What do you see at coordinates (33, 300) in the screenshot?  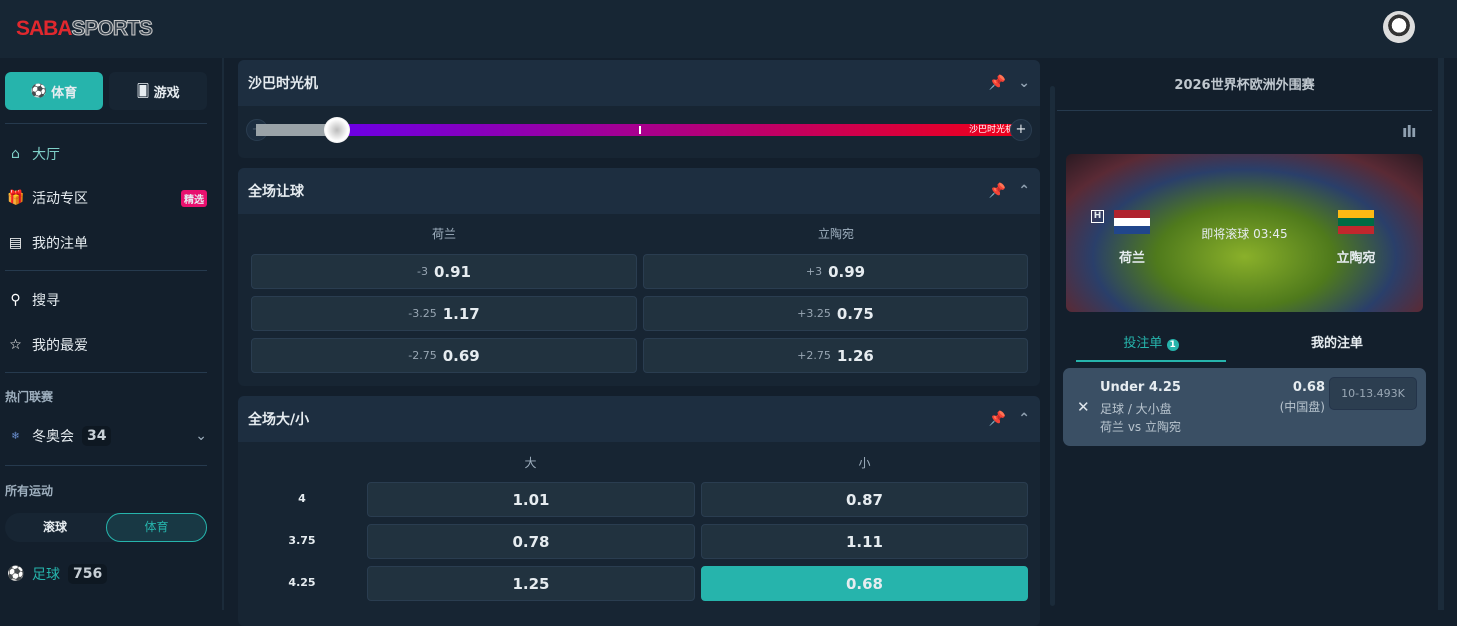 I see `sidebar-item-search: ⚲ 搜寻` at bounding box center [33, 300].